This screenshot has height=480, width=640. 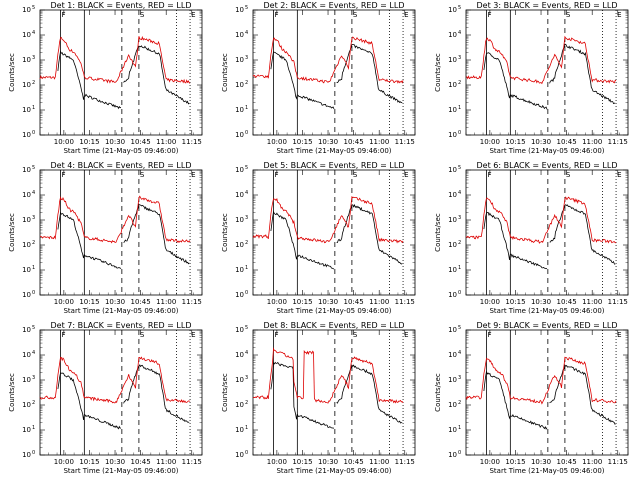 What do you see at coordinates (334, 5) in the screenshot?
I see `panel-title: Det 2: BLACK = Events, RED = LLD` at bounding box center [334, 5].